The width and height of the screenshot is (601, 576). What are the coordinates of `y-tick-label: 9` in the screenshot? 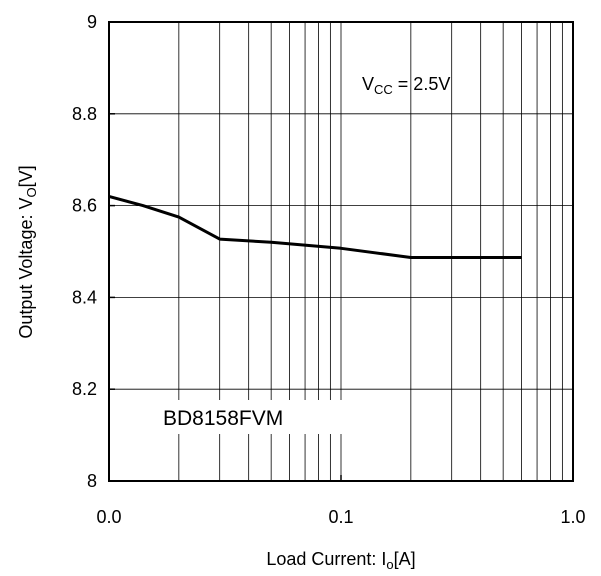 It's located at (92, 22).